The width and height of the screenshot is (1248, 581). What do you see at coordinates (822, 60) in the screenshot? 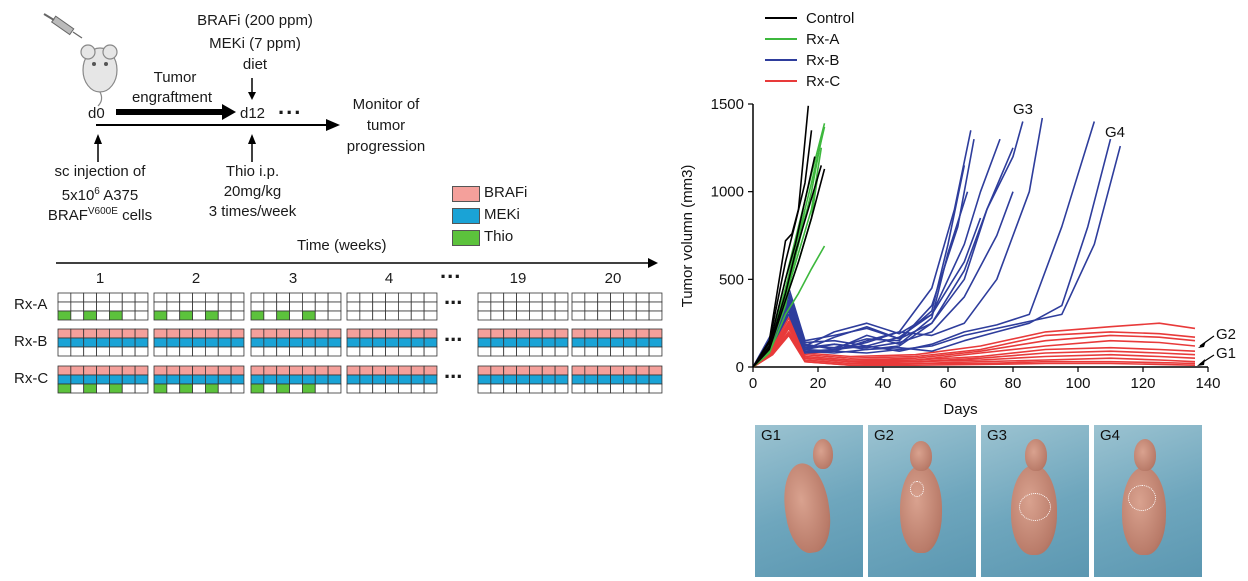
I see `legend-label: Rx-B` at bounding box center [822, 60].